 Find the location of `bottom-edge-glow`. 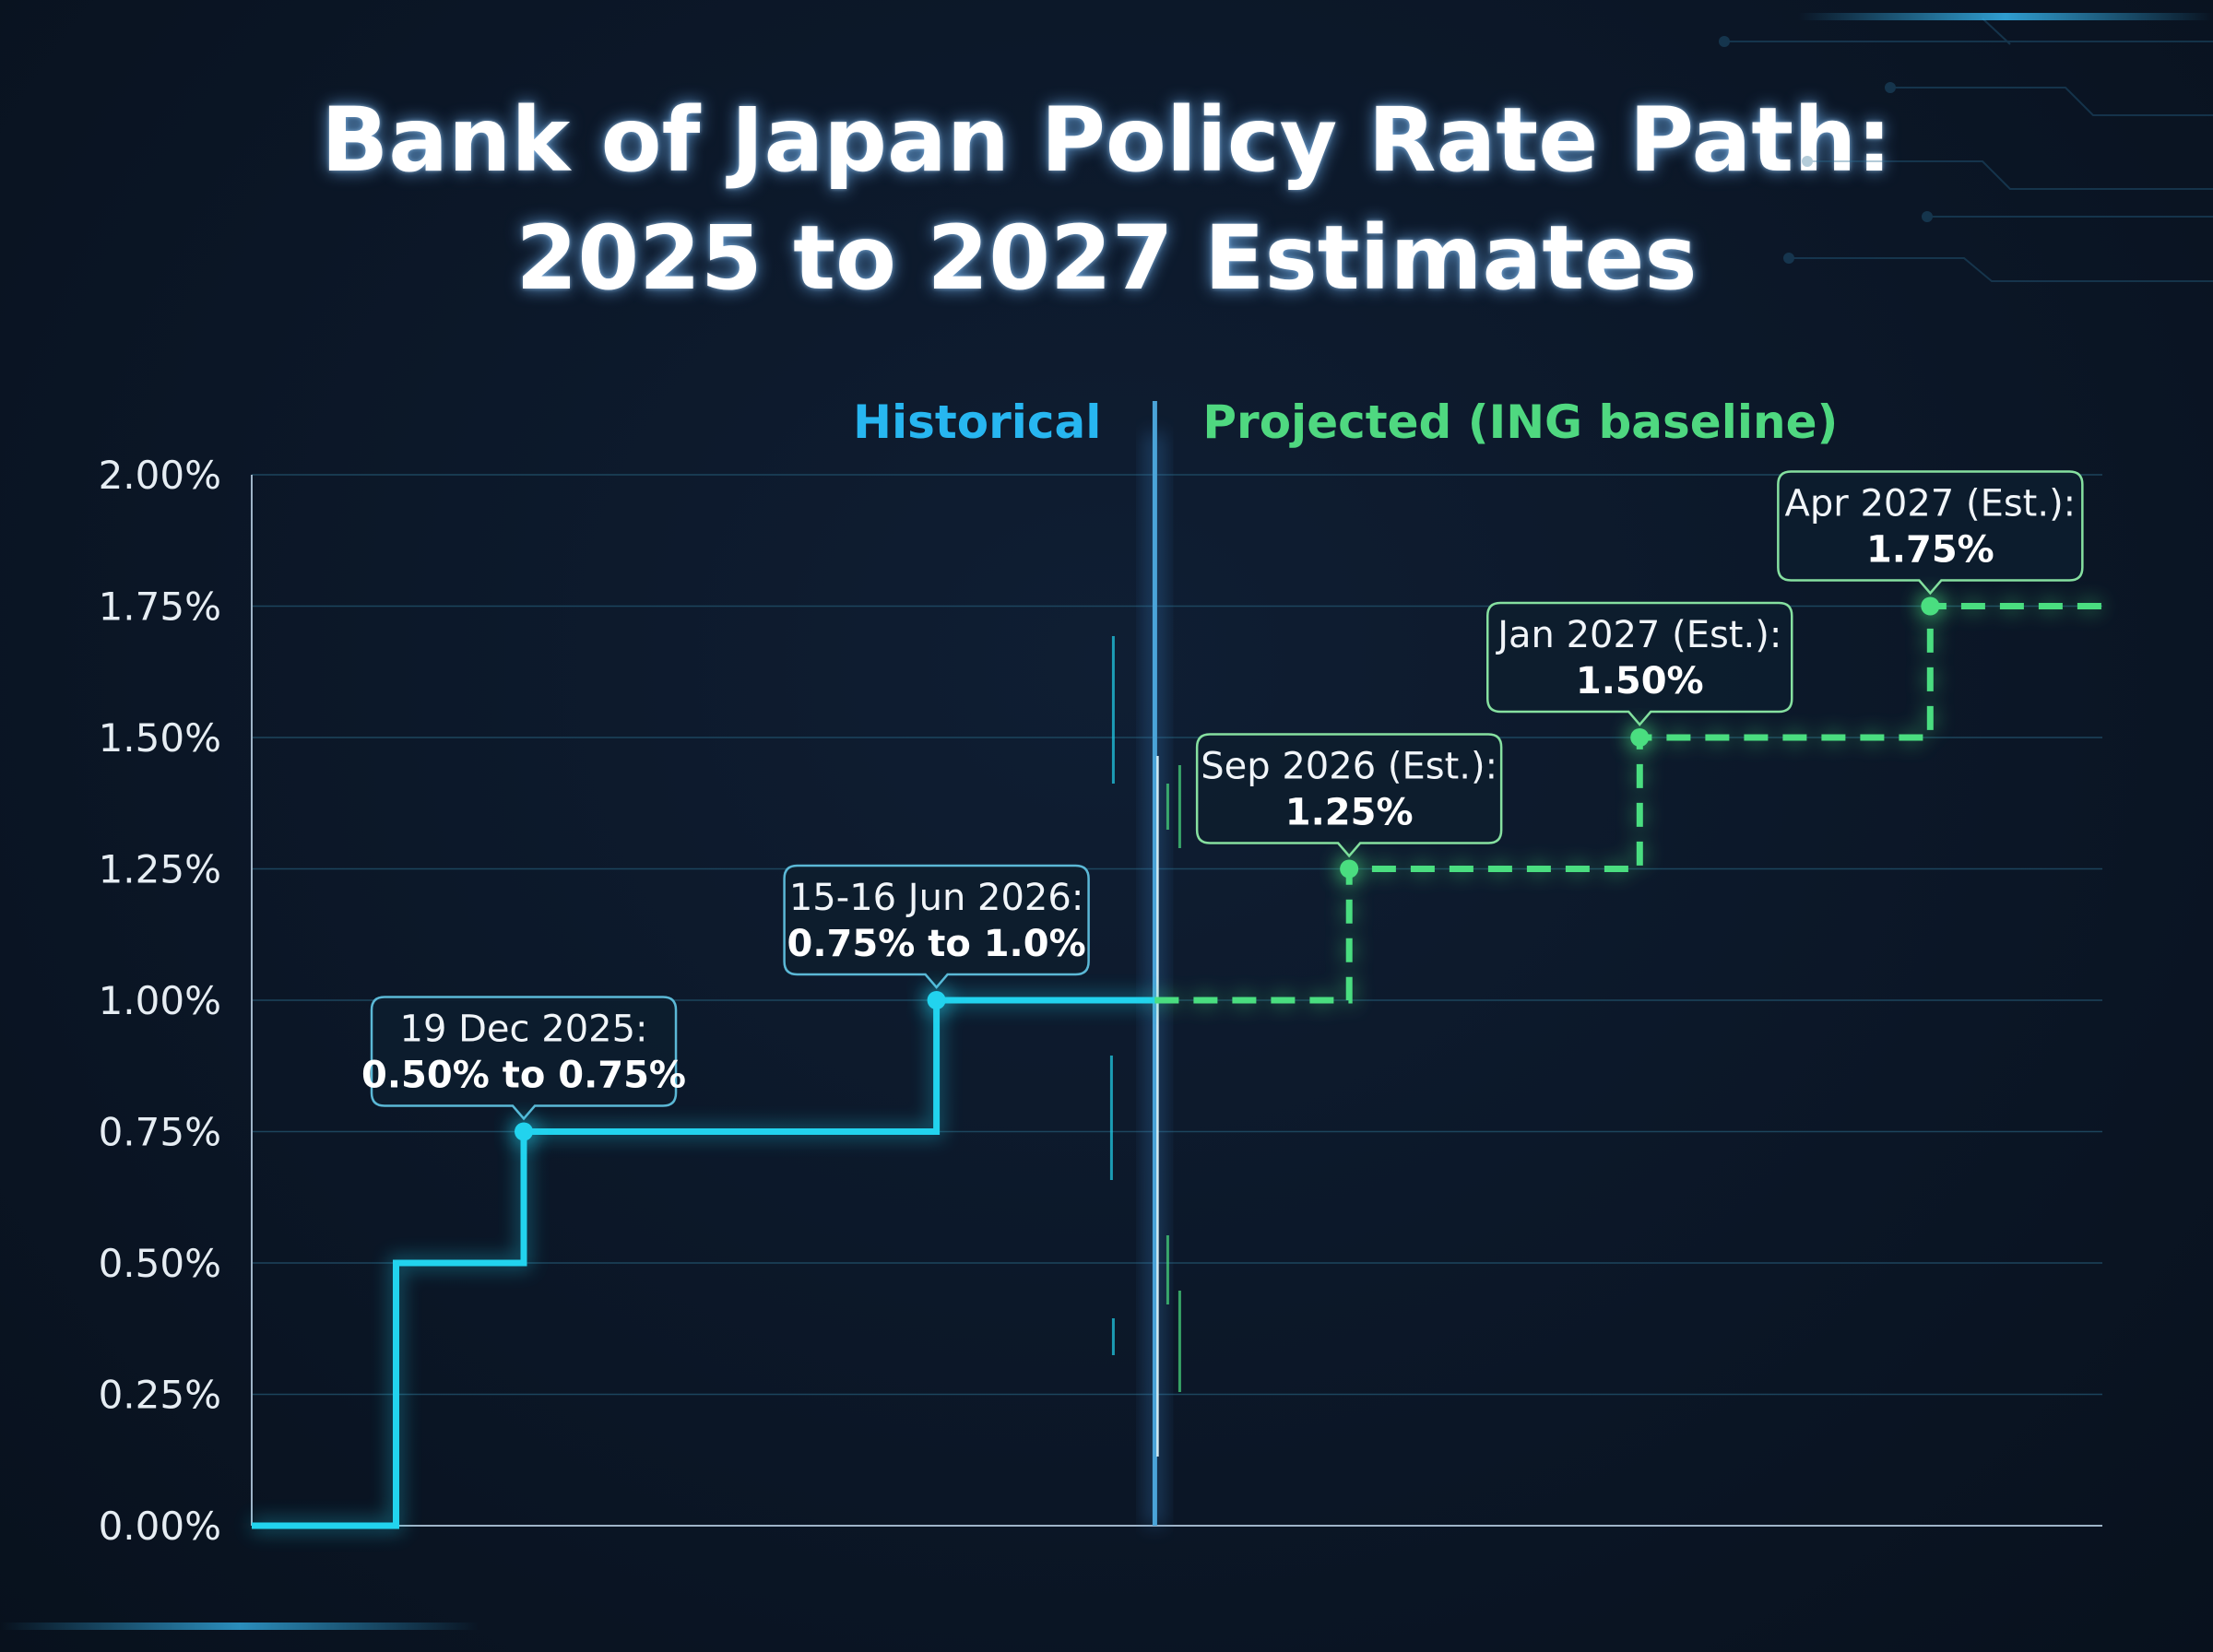

bottom-edge-glow is located at coordinates (240, 1626).